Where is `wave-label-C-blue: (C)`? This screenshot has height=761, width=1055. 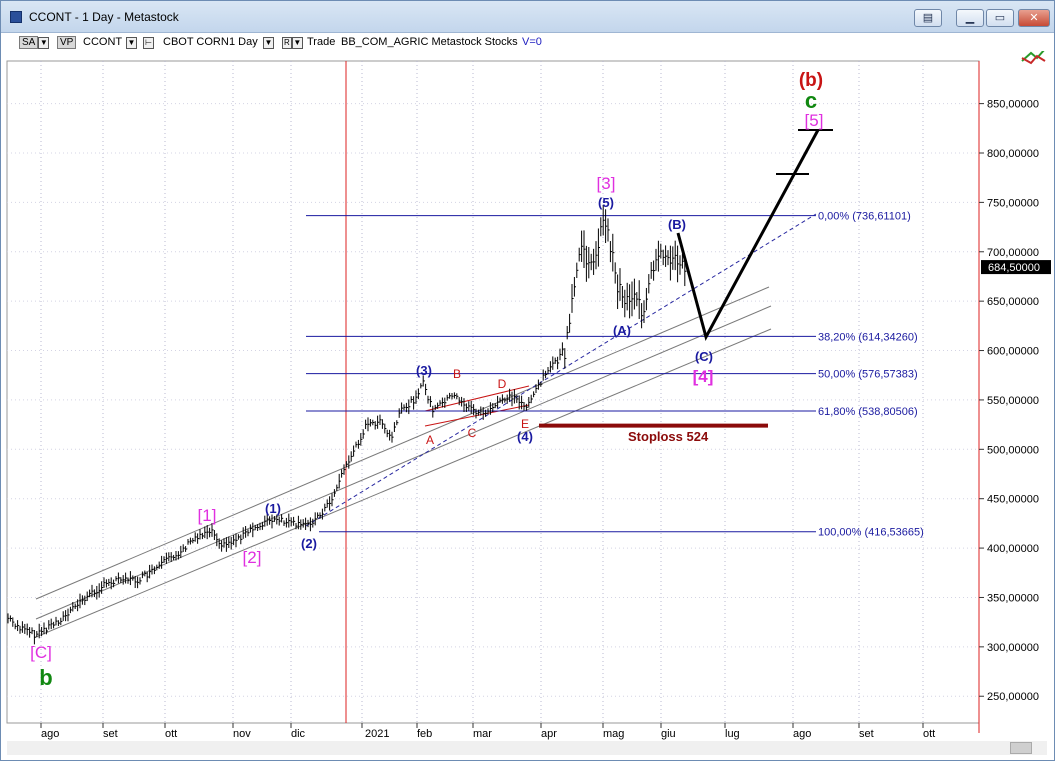 wave-label-C-blue: (C) is located at coordinates (704, 356).